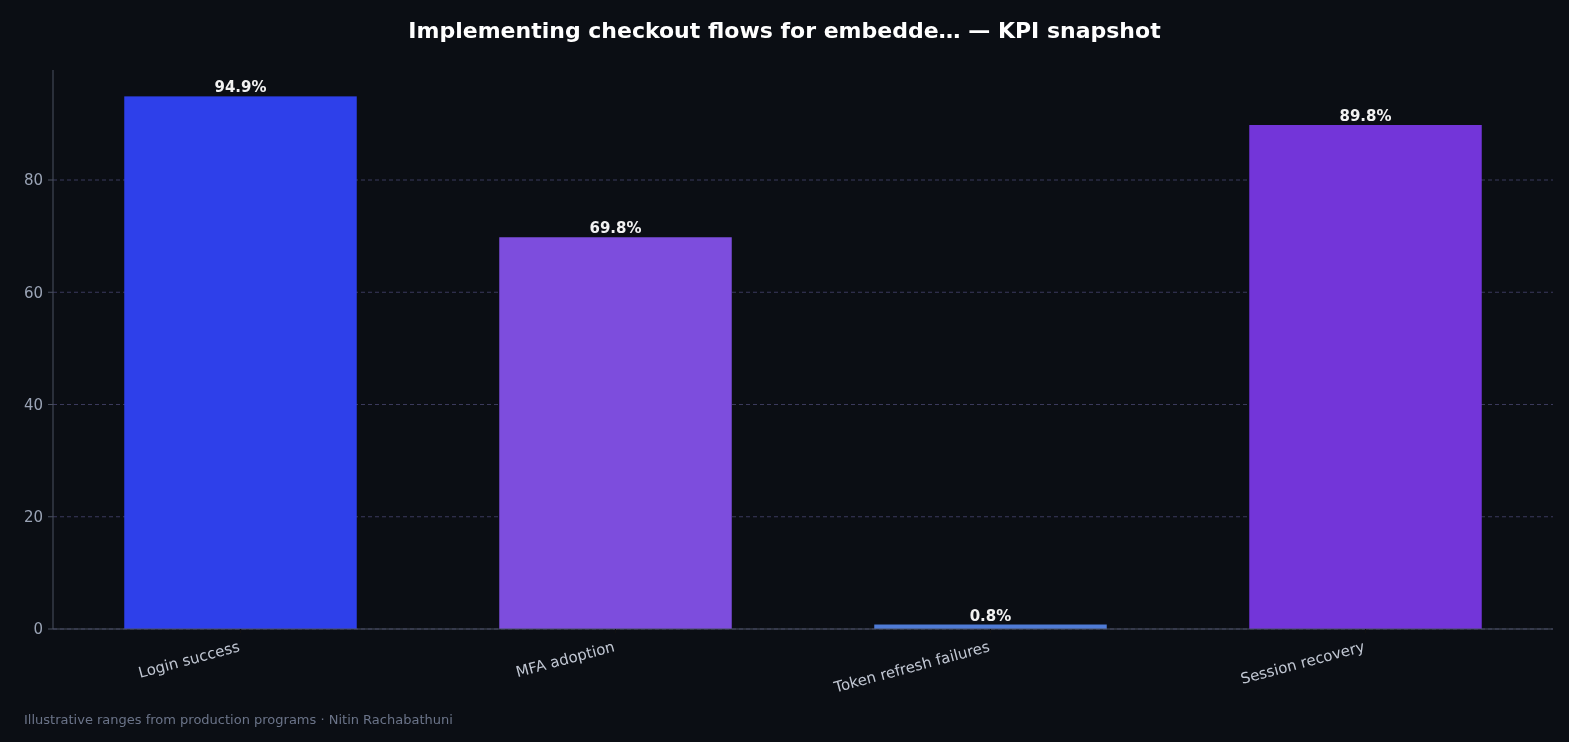 The width and height of the screenshot is (1569, 742). I want to click on data-label: 89.8%, so click(1365, 116).